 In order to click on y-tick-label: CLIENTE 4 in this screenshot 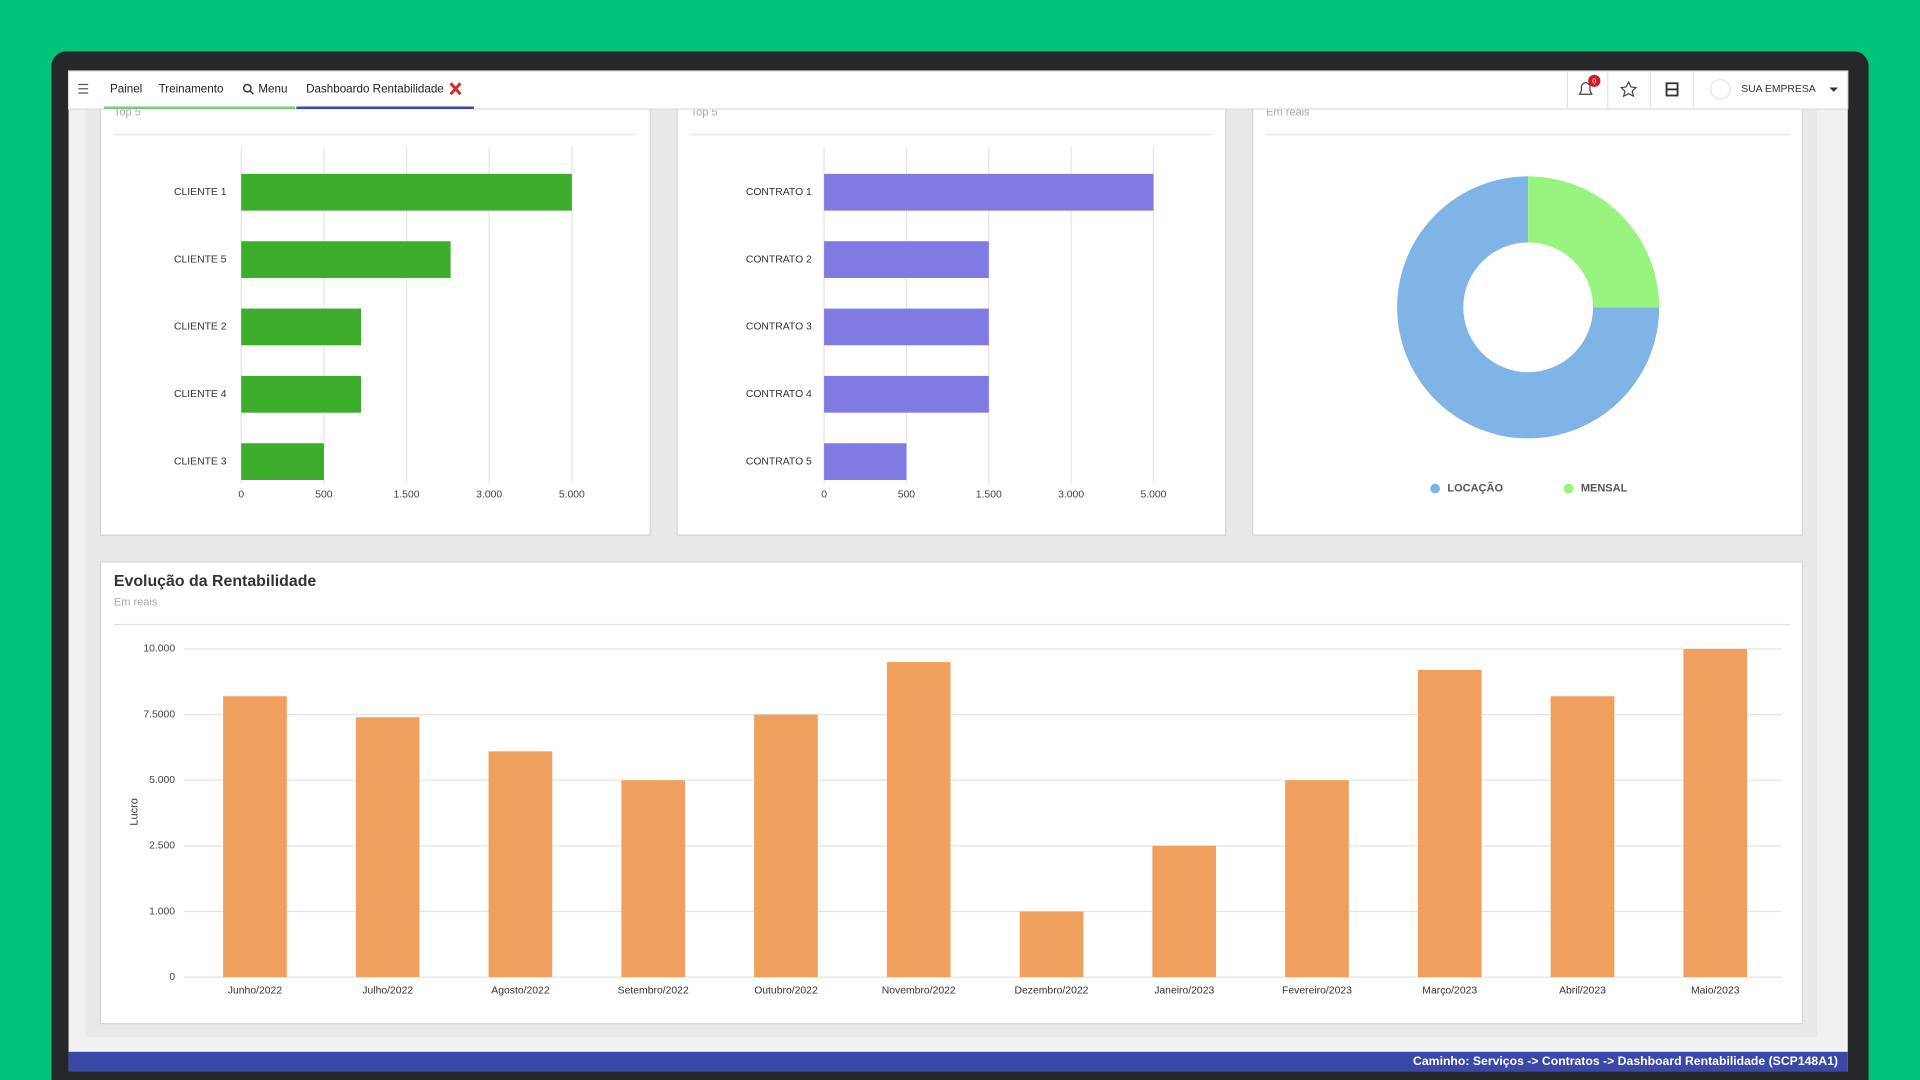, I will do `click(200, 394)`.